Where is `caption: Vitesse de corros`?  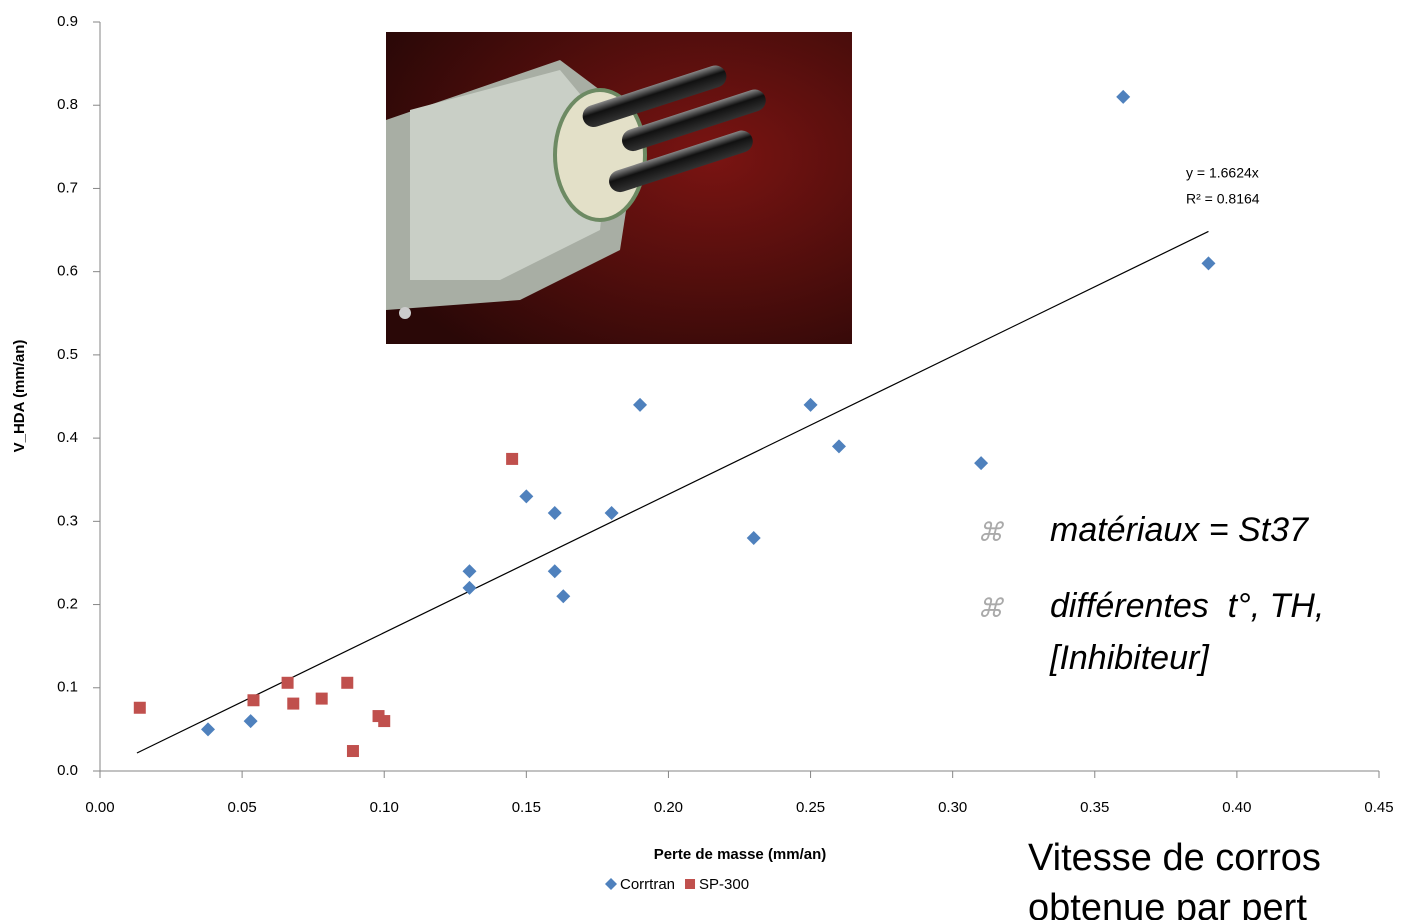
caption: Vitesse de corros is located at coordinates (1174, 858).